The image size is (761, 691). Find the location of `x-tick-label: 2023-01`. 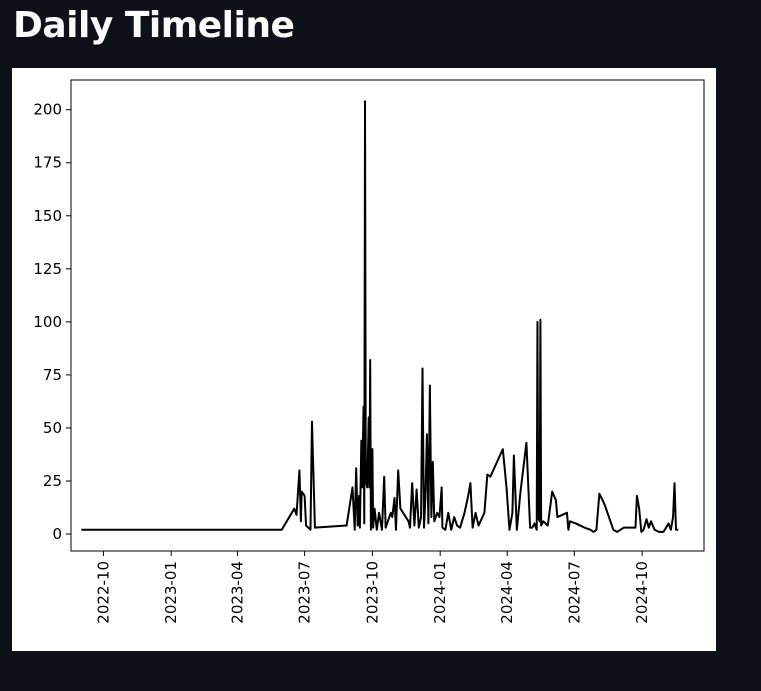

x-tick-label: 2023-01 is located at coordinates (171, 592).